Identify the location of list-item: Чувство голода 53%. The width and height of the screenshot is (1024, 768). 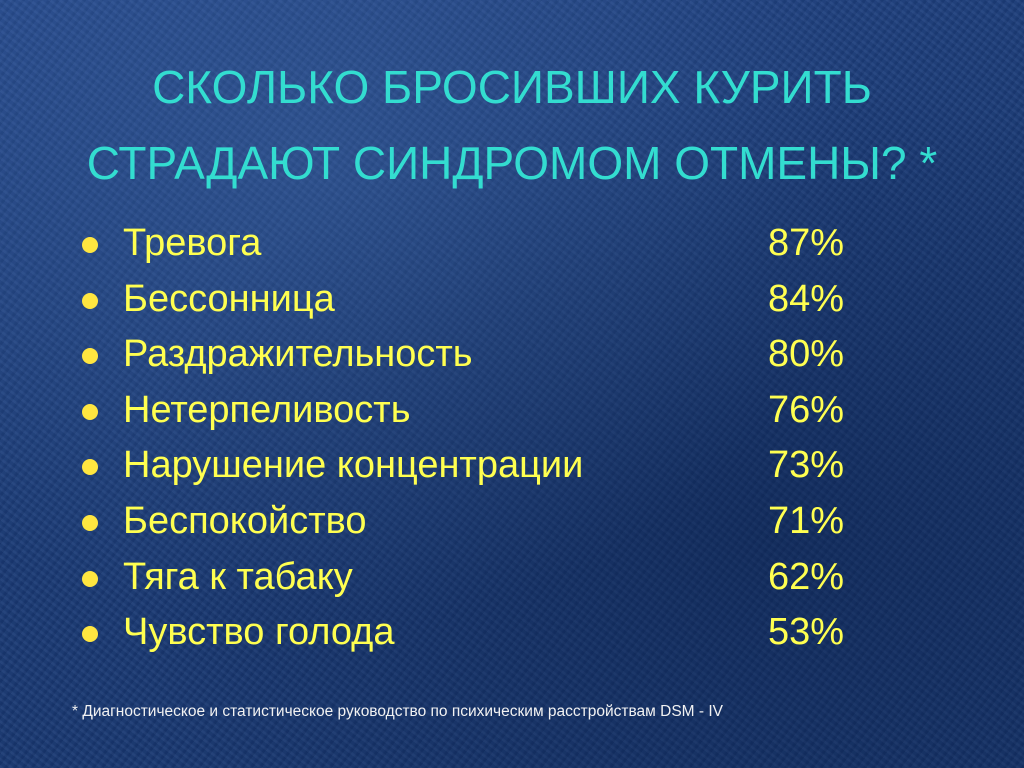
(492, 633).